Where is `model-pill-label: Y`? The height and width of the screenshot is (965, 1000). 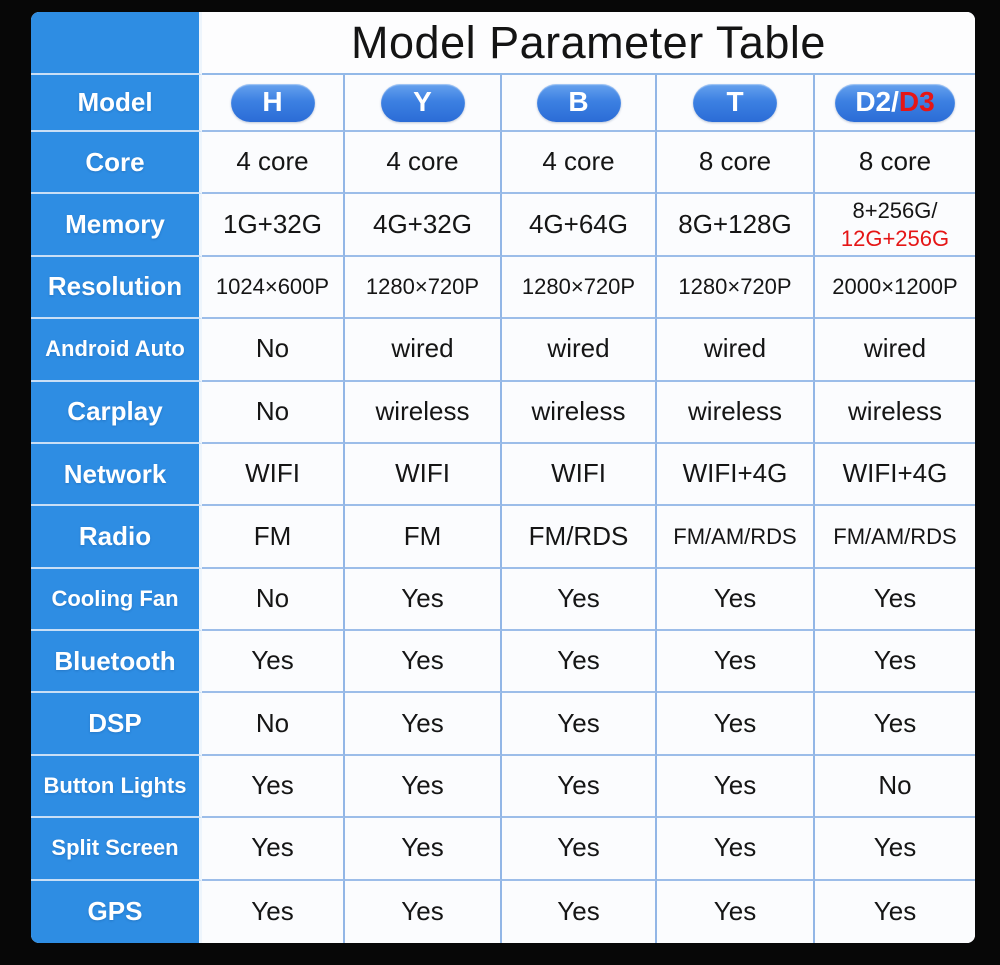
model-pill-label: Y is located at coordinates (422, 102).